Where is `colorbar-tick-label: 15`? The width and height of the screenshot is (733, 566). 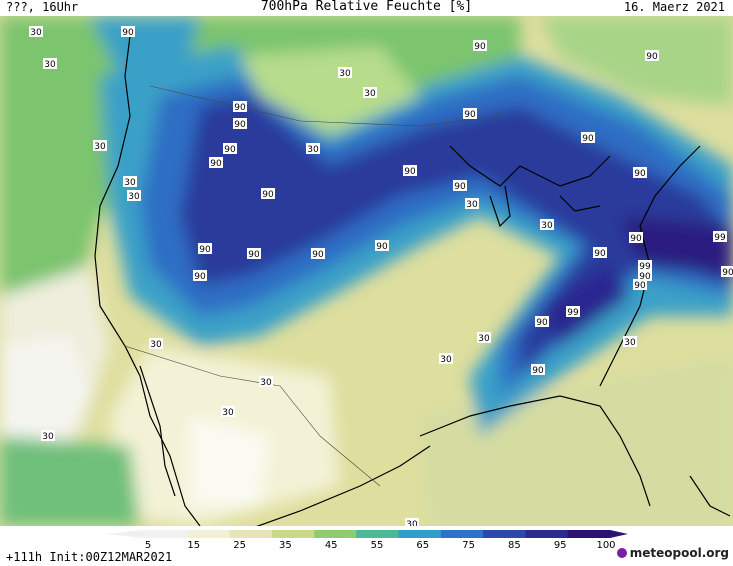
colorbar-tick-label: 15 is located at coordinates (194, 545).